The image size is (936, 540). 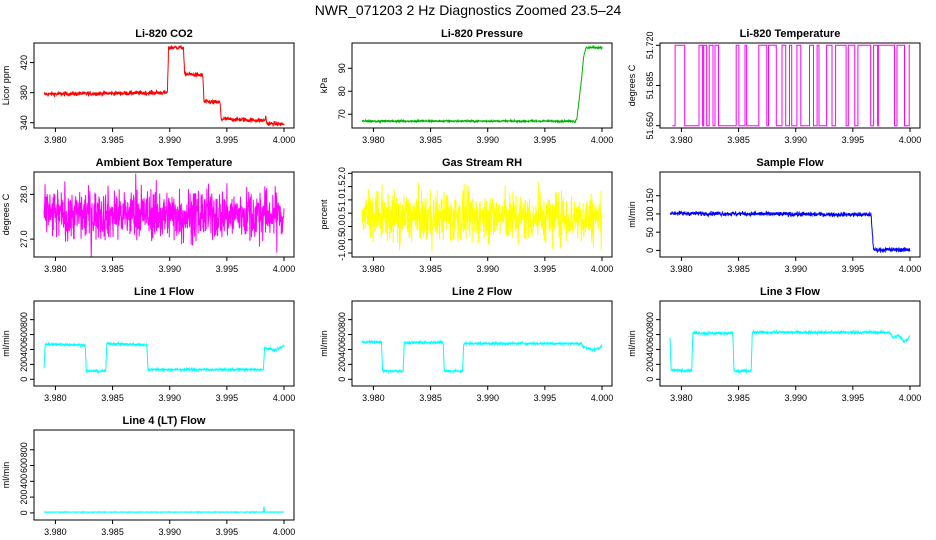 I want to click on chart-box-temp-xtick-label: 3.985, so click(x=112, y=269).